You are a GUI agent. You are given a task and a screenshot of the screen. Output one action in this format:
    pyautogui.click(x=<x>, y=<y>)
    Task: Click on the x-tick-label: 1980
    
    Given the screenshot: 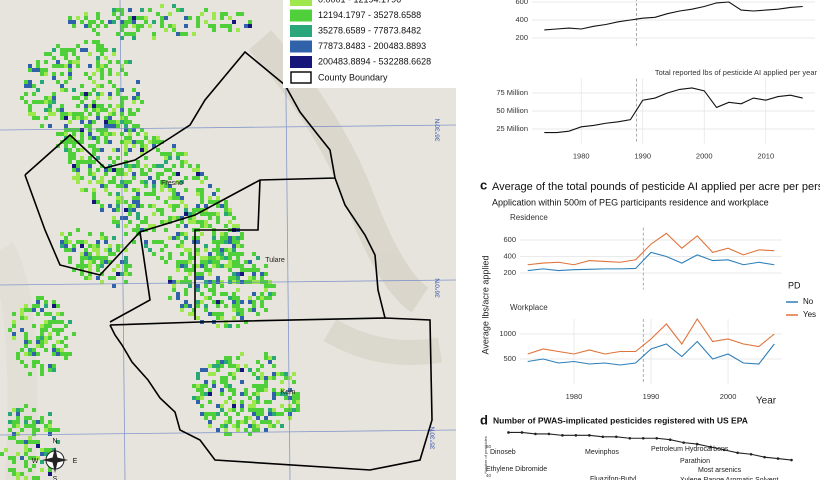 What is the action you would take?
    pyautogui.click(x=574, y=396)
    